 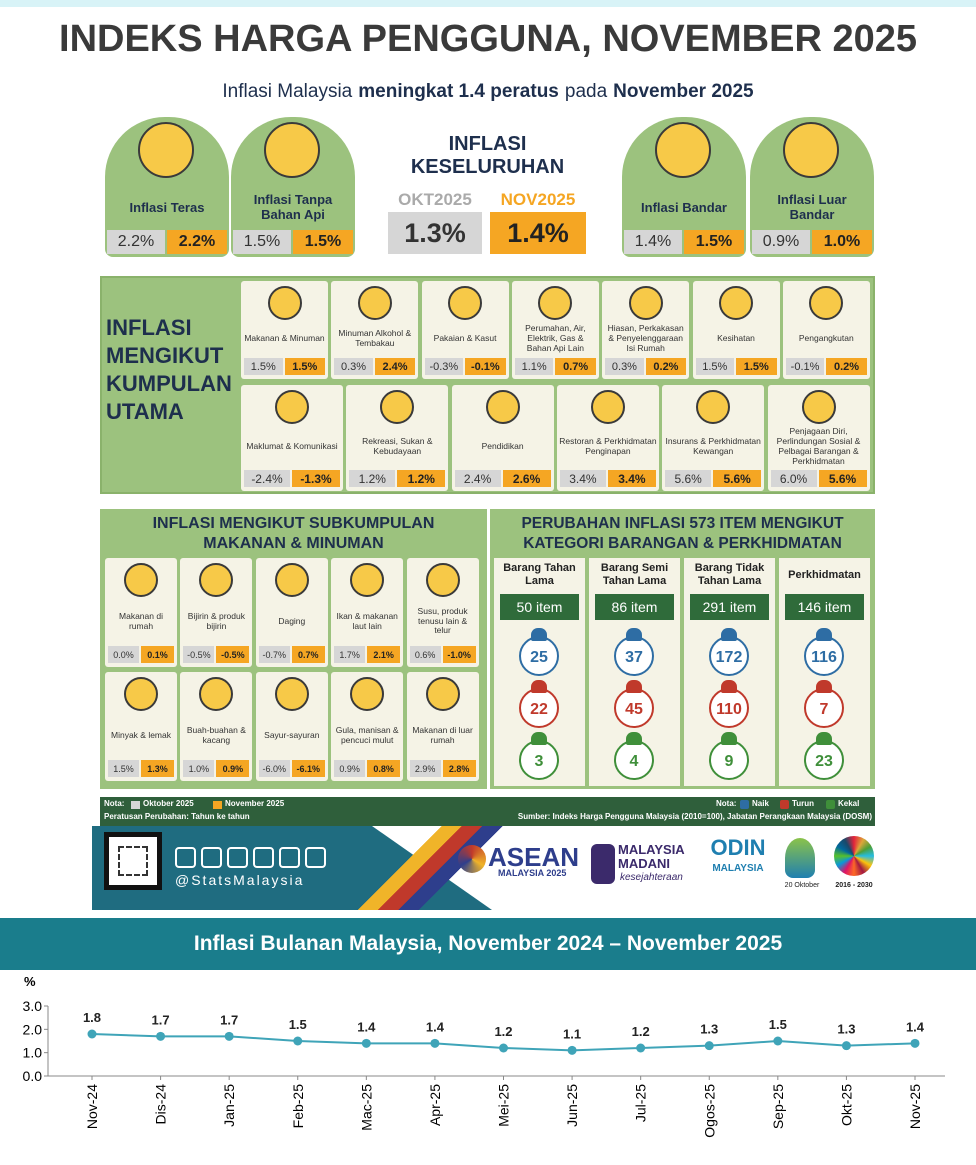 What do you see at coordinates (33, 1076) in the screenshot?
I see `y-tick-label: 0.0` at bounding box center [33, 1076].